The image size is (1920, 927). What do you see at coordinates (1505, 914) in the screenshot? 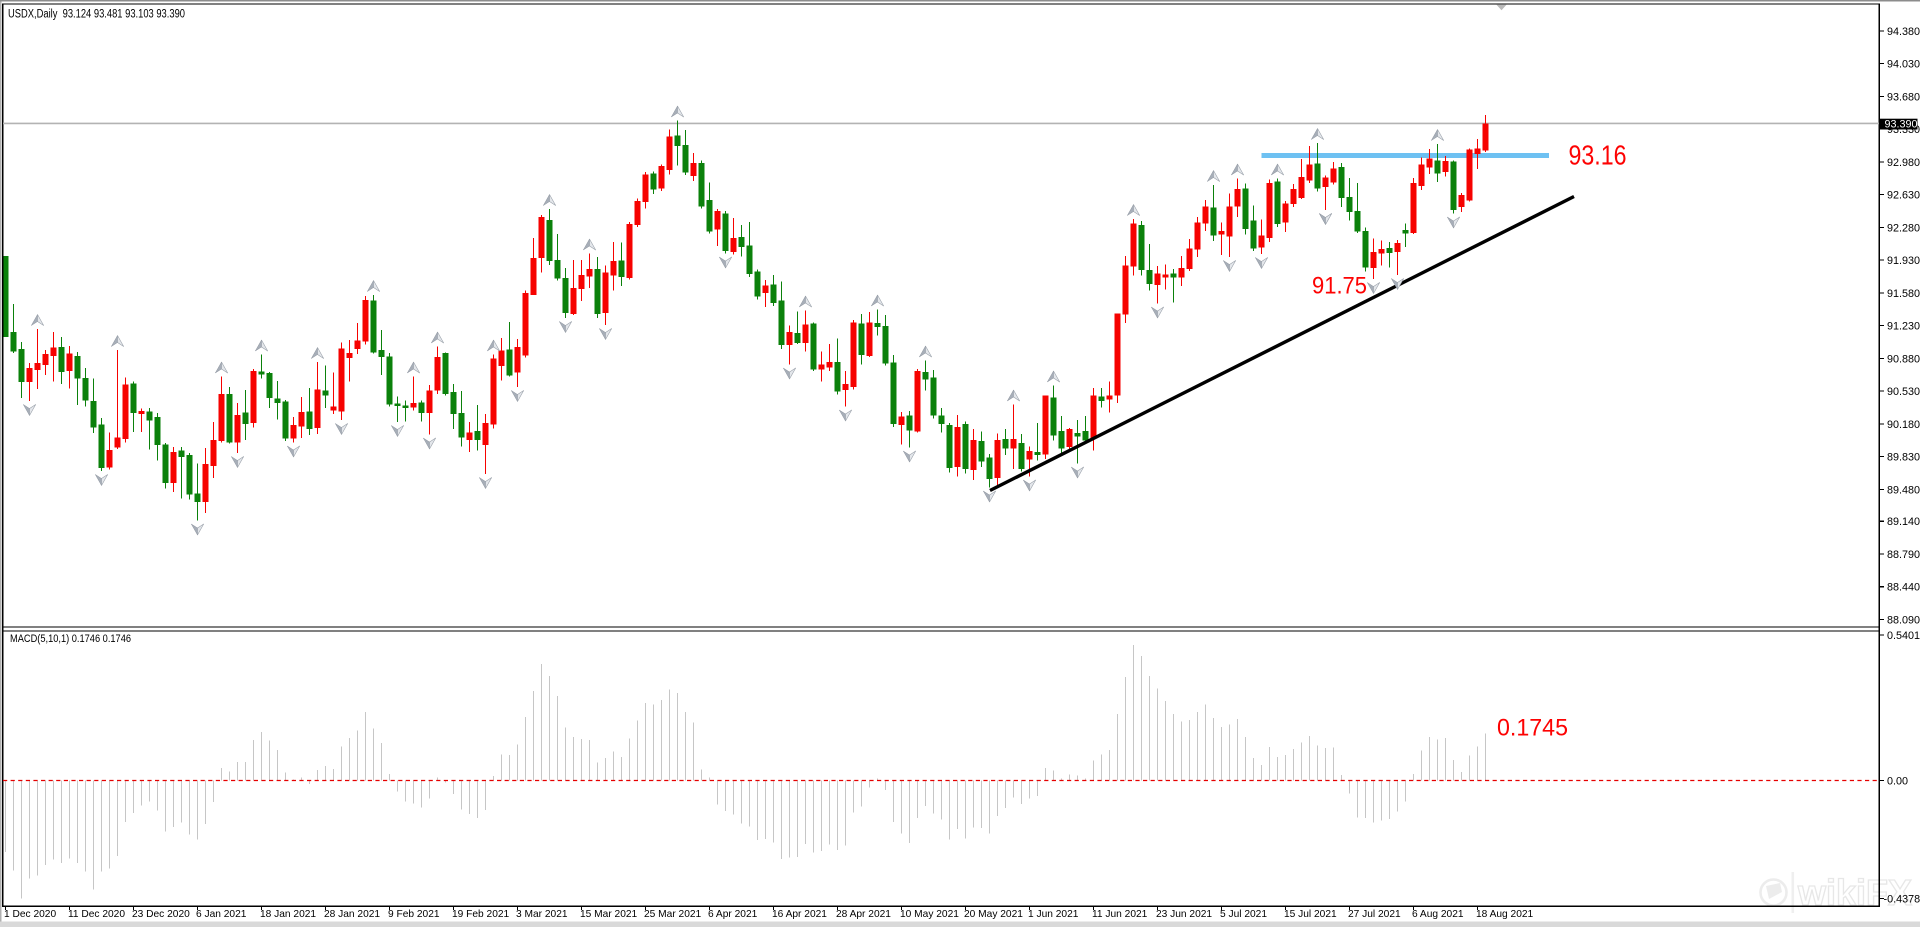
I see `svg-text: 18 Aug 2021` at bounding box center [1505, 914].